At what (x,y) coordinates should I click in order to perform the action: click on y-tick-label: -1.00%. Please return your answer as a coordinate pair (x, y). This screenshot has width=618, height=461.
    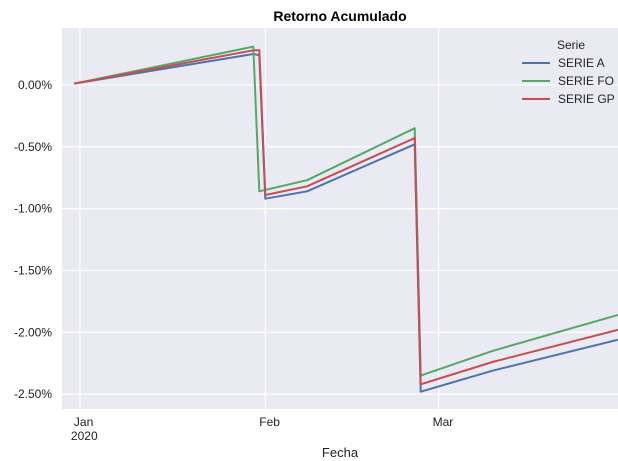
    Looking at the image, I should click on (33, 209).